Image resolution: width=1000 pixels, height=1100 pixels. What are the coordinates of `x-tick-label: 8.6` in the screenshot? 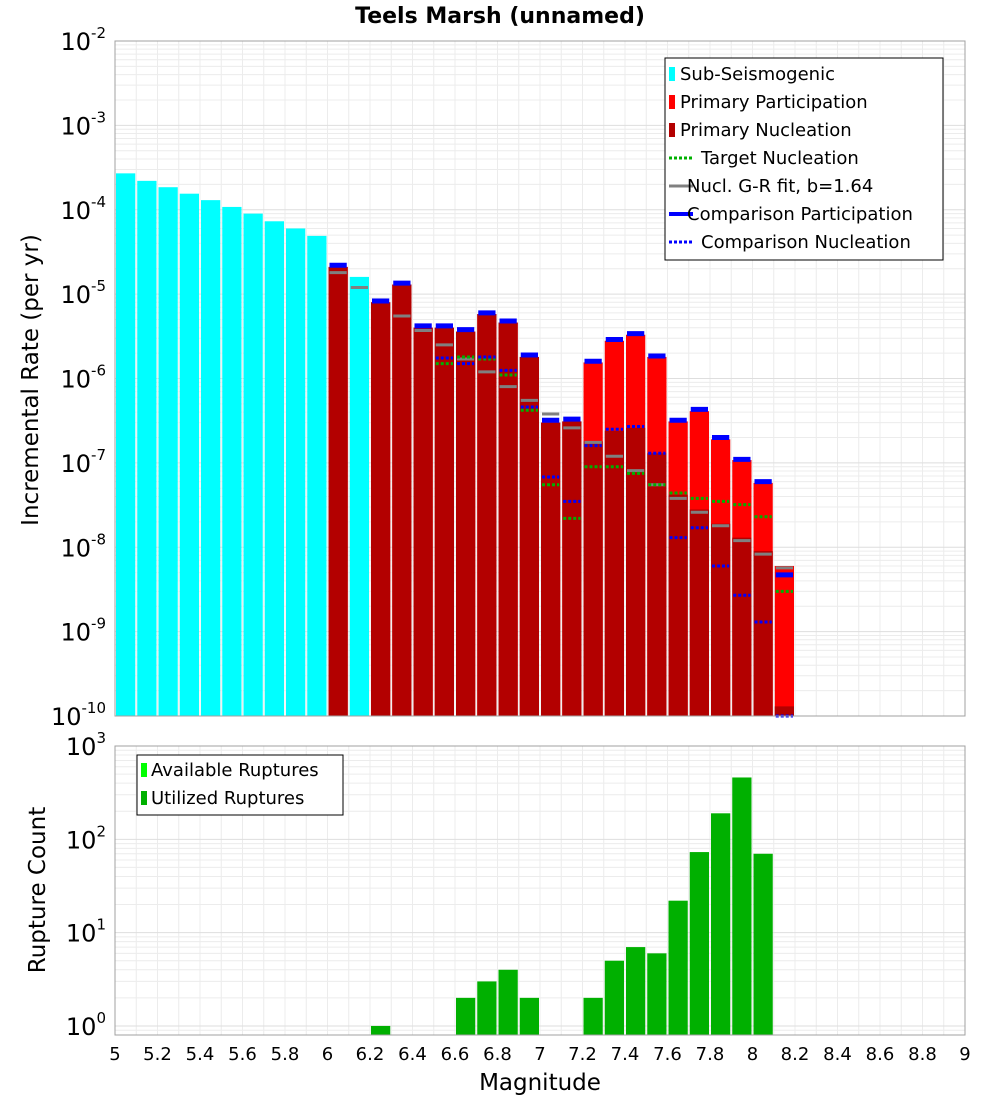 It's located at (880, 1054).